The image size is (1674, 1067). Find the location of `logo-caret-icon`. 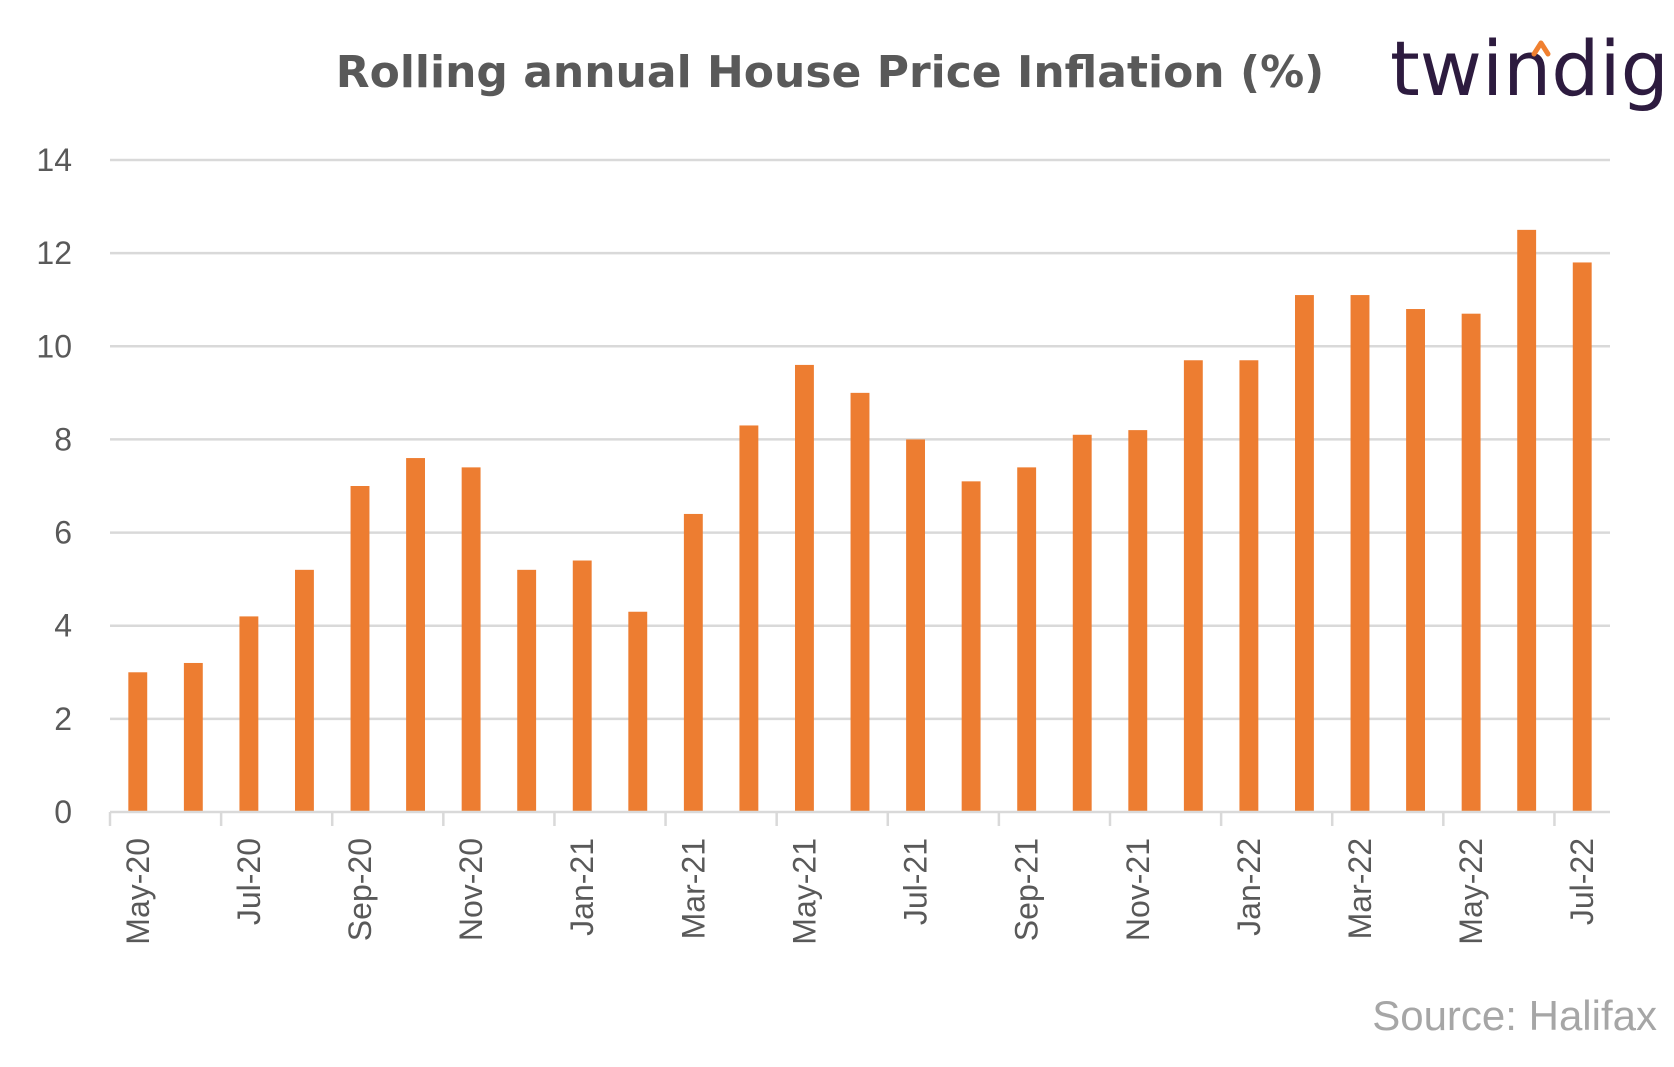

logo-caret-icon is located at coordinates (1541, 48).